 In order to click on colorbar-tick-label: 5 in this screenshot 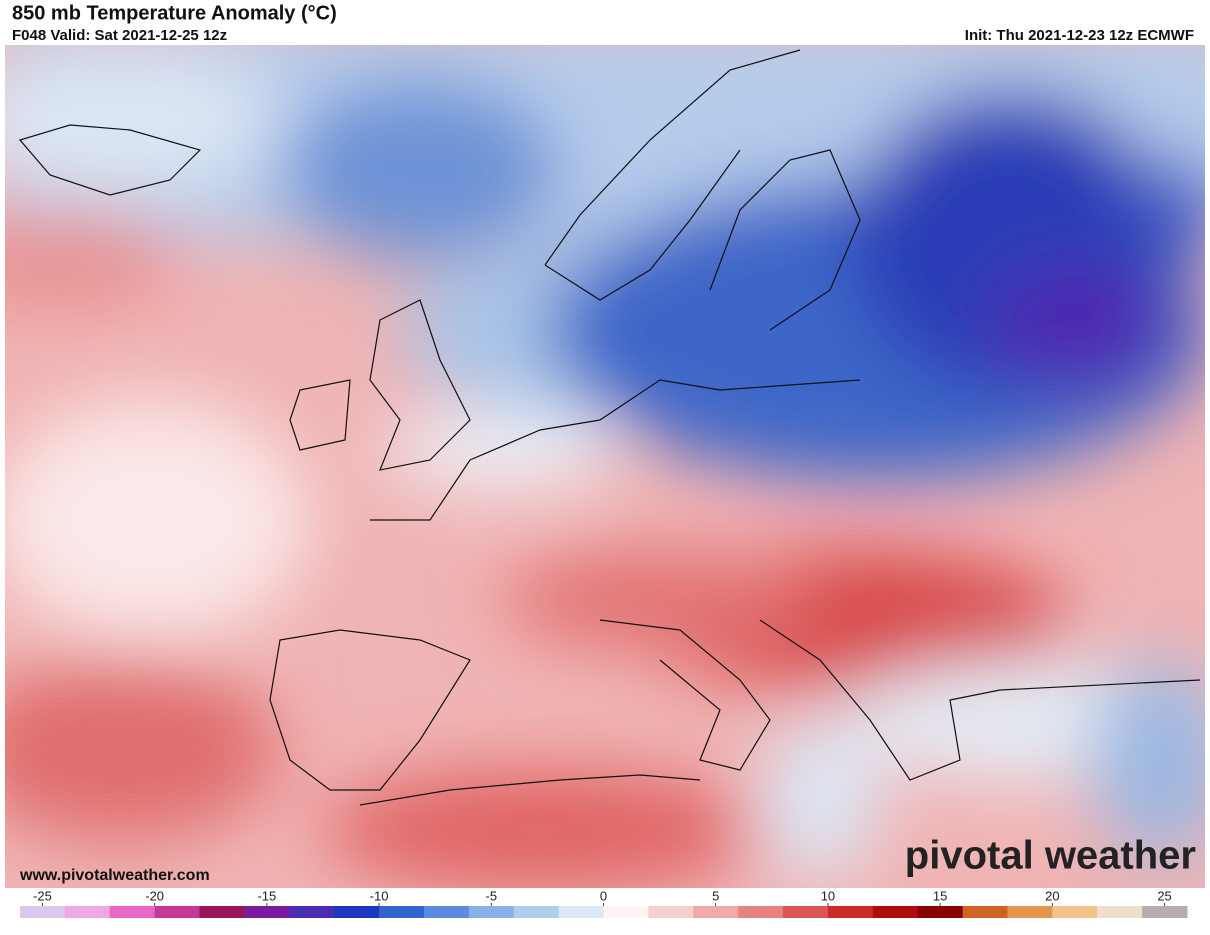, I will do `click(715, 895)`.